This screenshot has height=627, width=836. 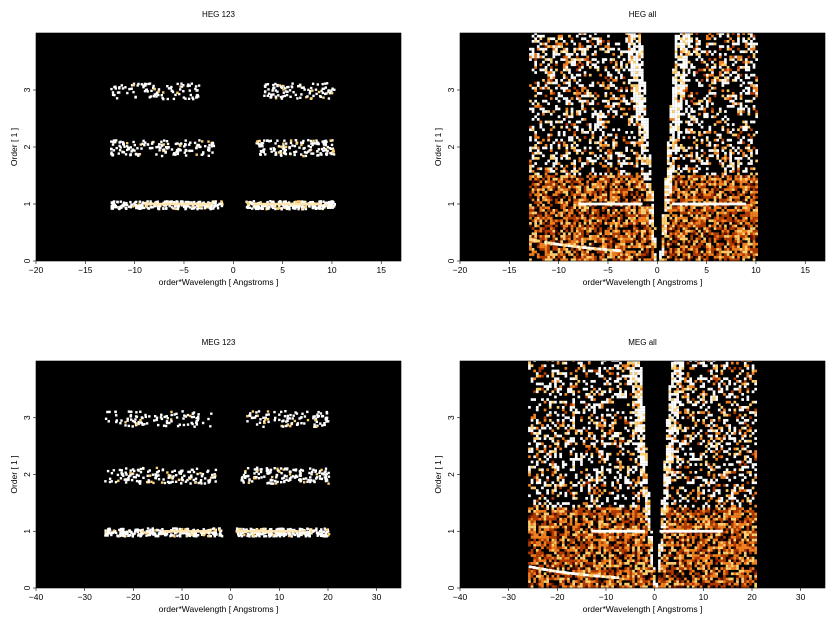 I want to click on order-line, so click(x=288, y=204).